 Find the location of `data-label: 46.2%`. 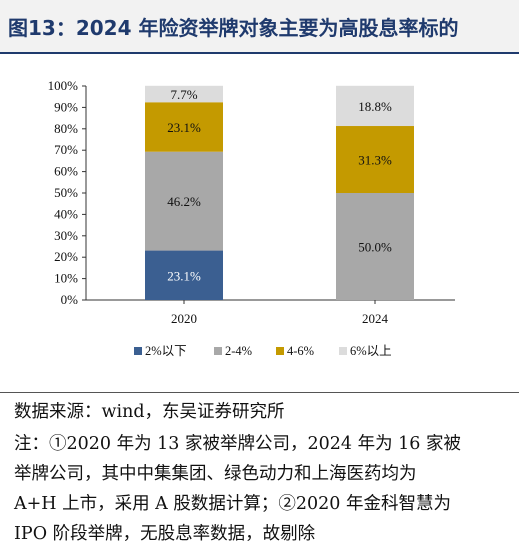

data-label: 46.2% is located at coordinates (184, 201).